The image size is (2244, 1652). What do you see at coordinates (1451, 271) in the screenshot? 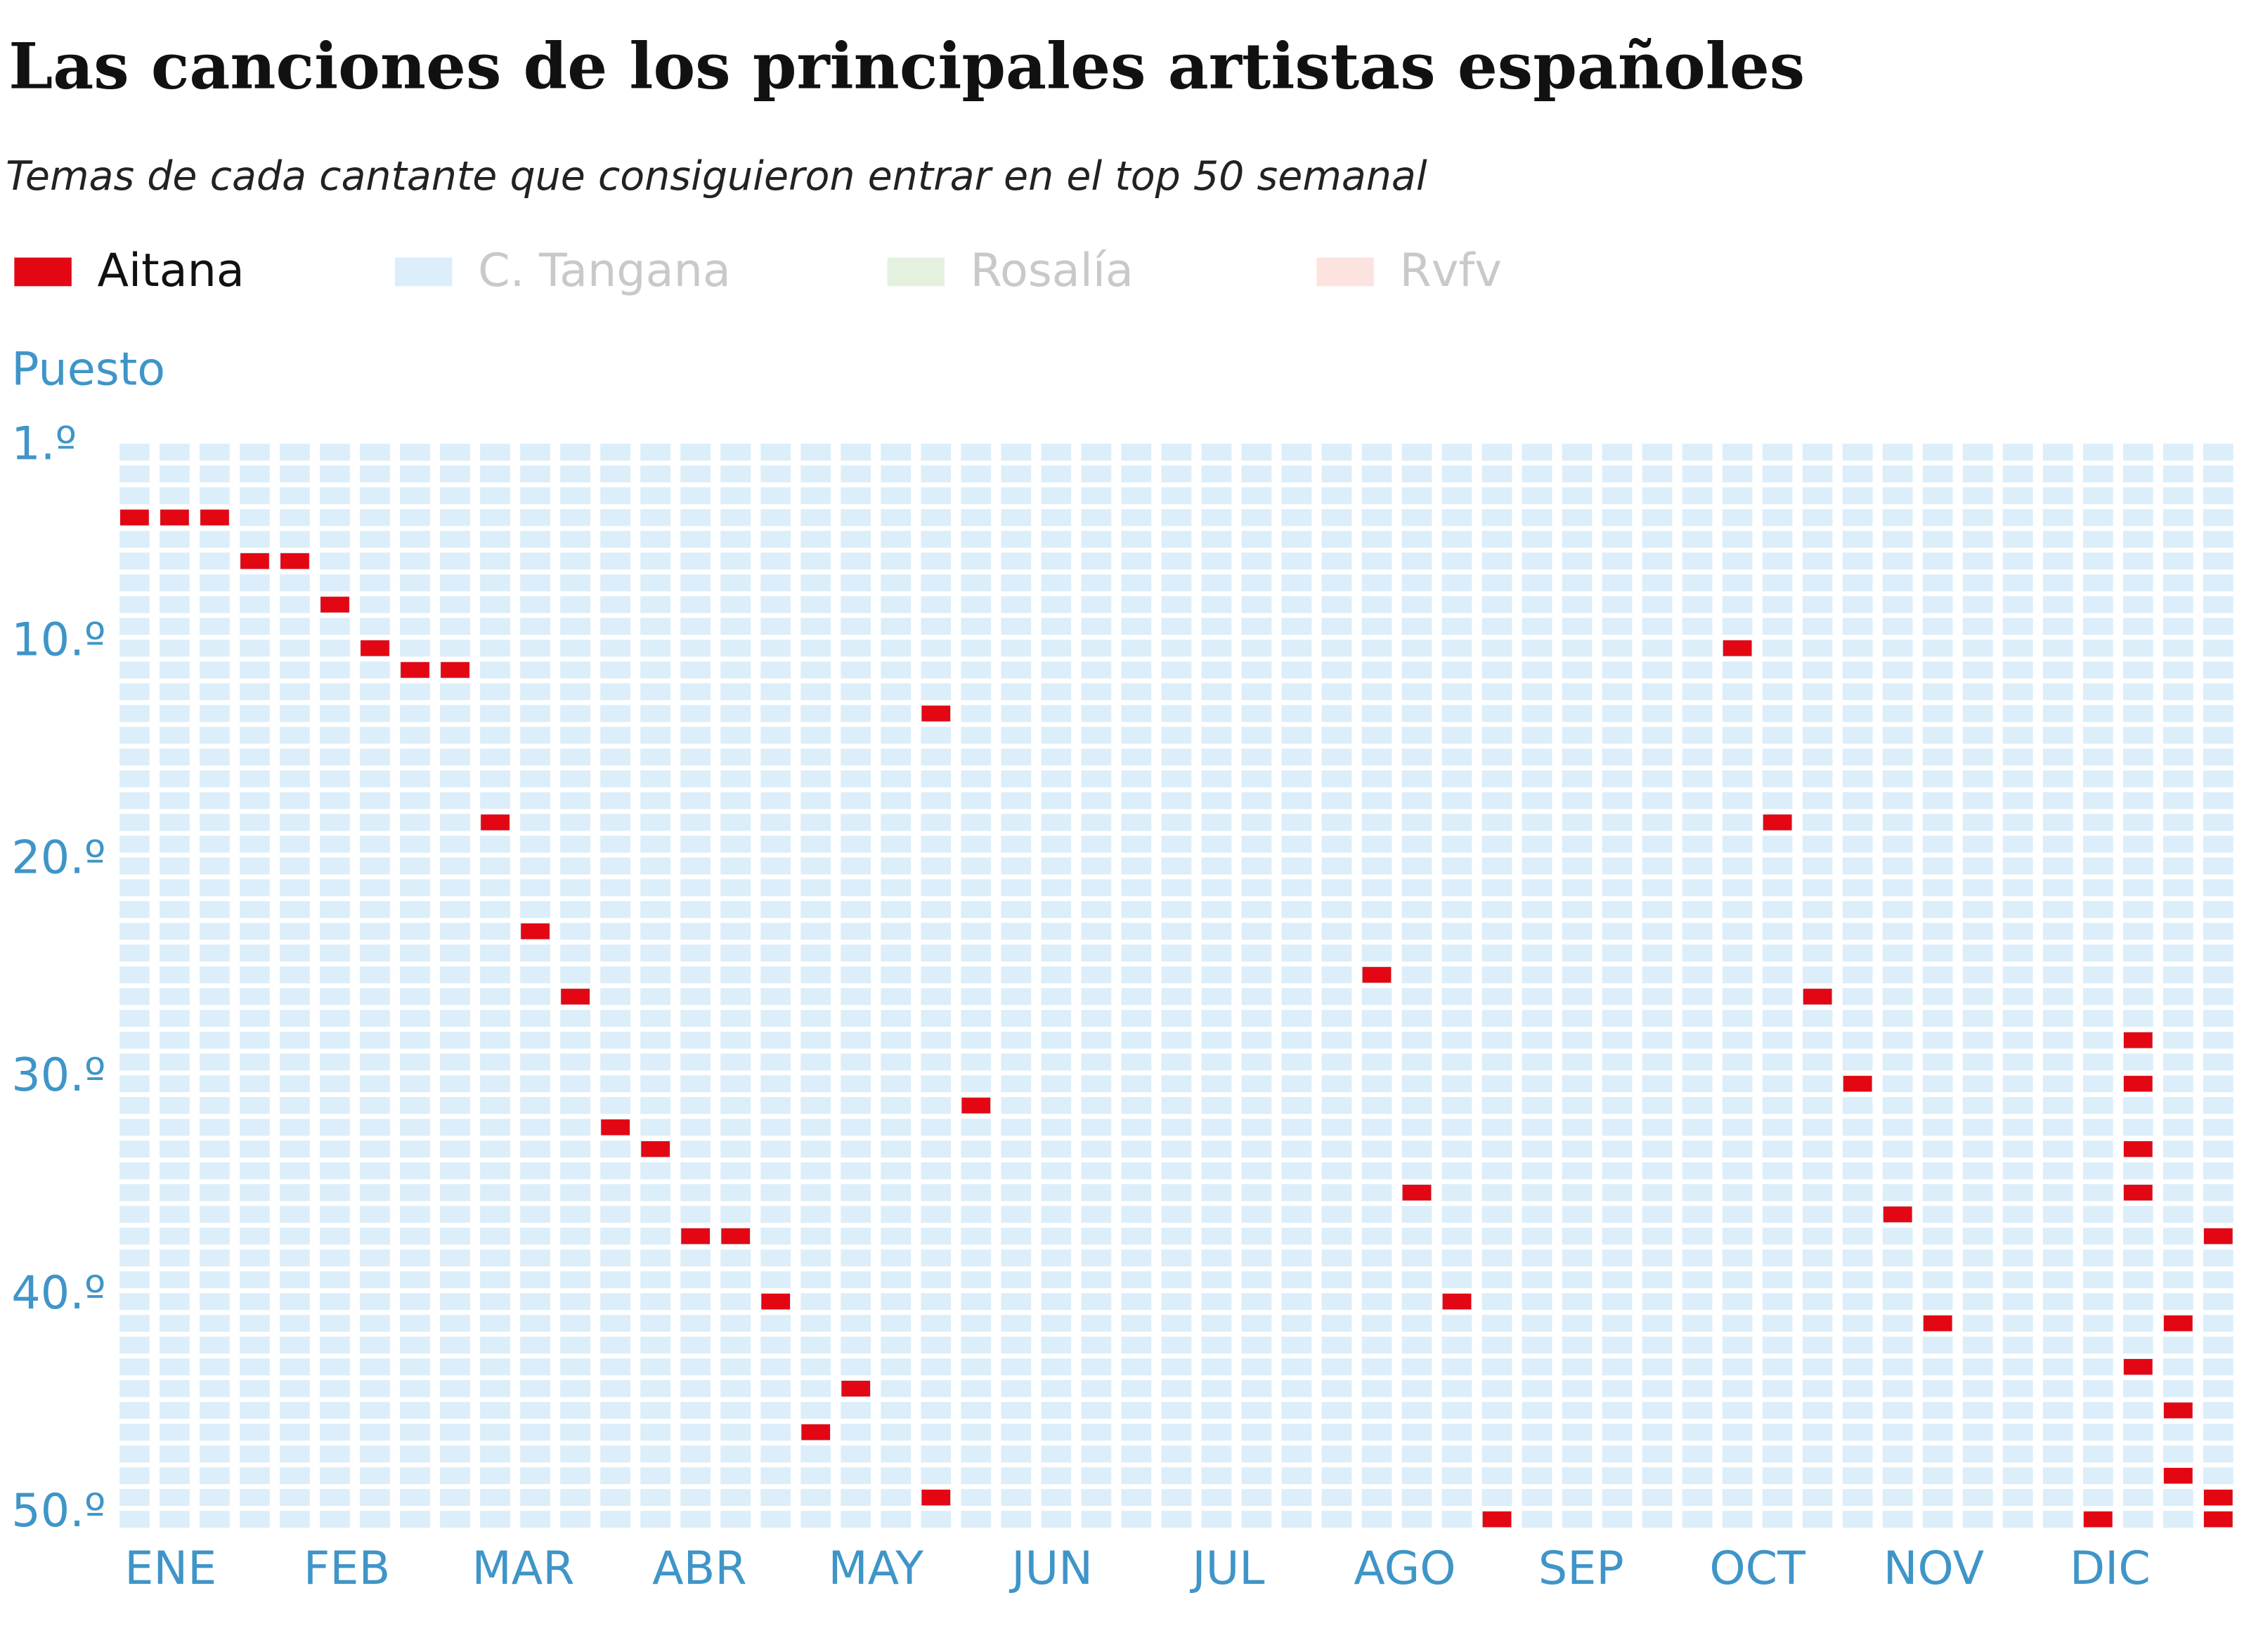
I see `legend-label: Rvfv` at bounding box center [1451, 271].